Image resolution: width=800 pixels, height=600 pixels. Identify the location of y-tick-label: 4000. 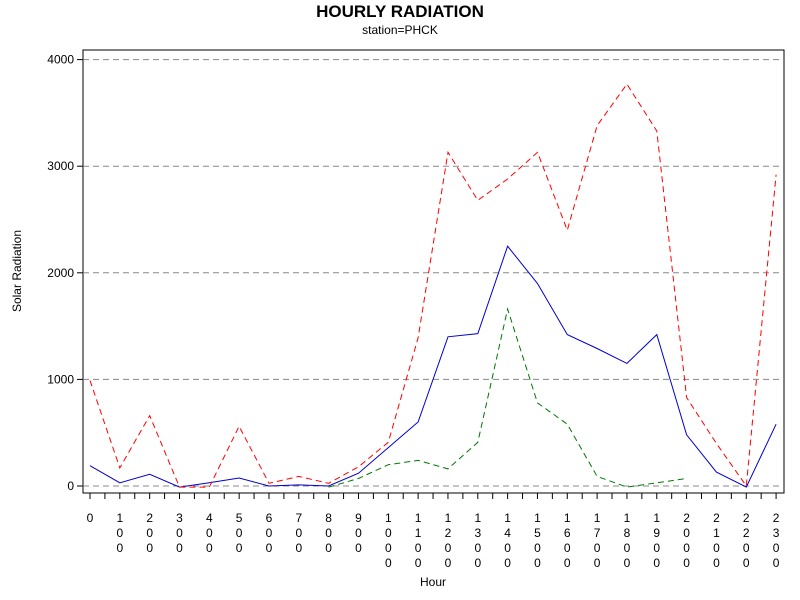
(60, 60).